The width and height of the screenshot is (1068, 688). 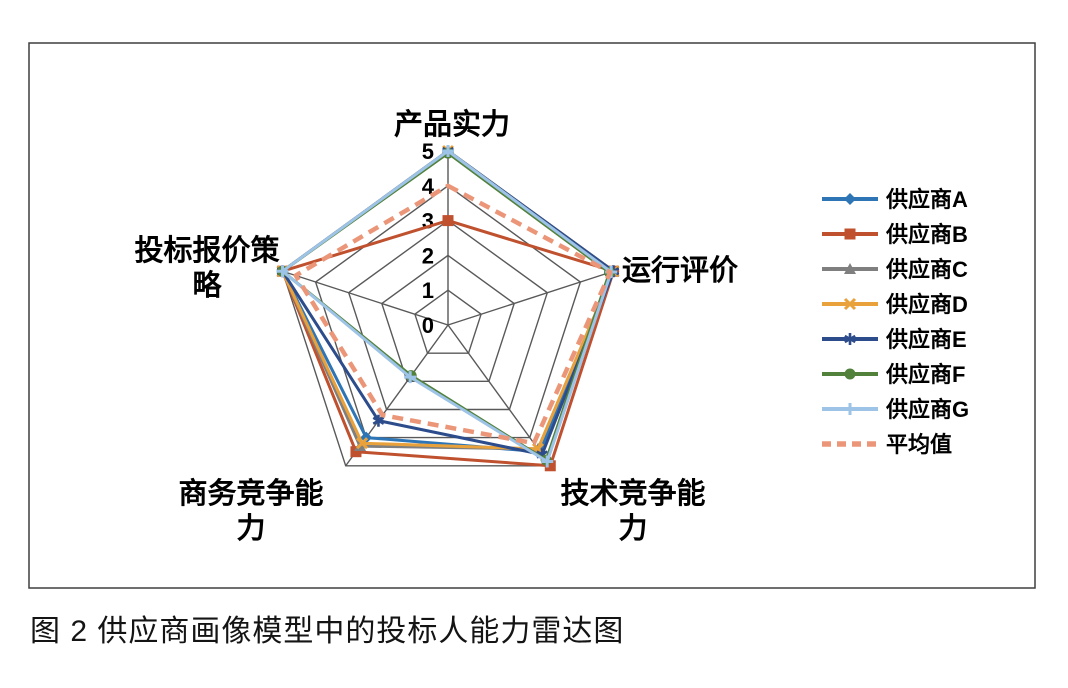 What do you see at coordinates (428, 221) in the screenshot?
I see `tick-label-3: 3` at bounding box center [428, 221].